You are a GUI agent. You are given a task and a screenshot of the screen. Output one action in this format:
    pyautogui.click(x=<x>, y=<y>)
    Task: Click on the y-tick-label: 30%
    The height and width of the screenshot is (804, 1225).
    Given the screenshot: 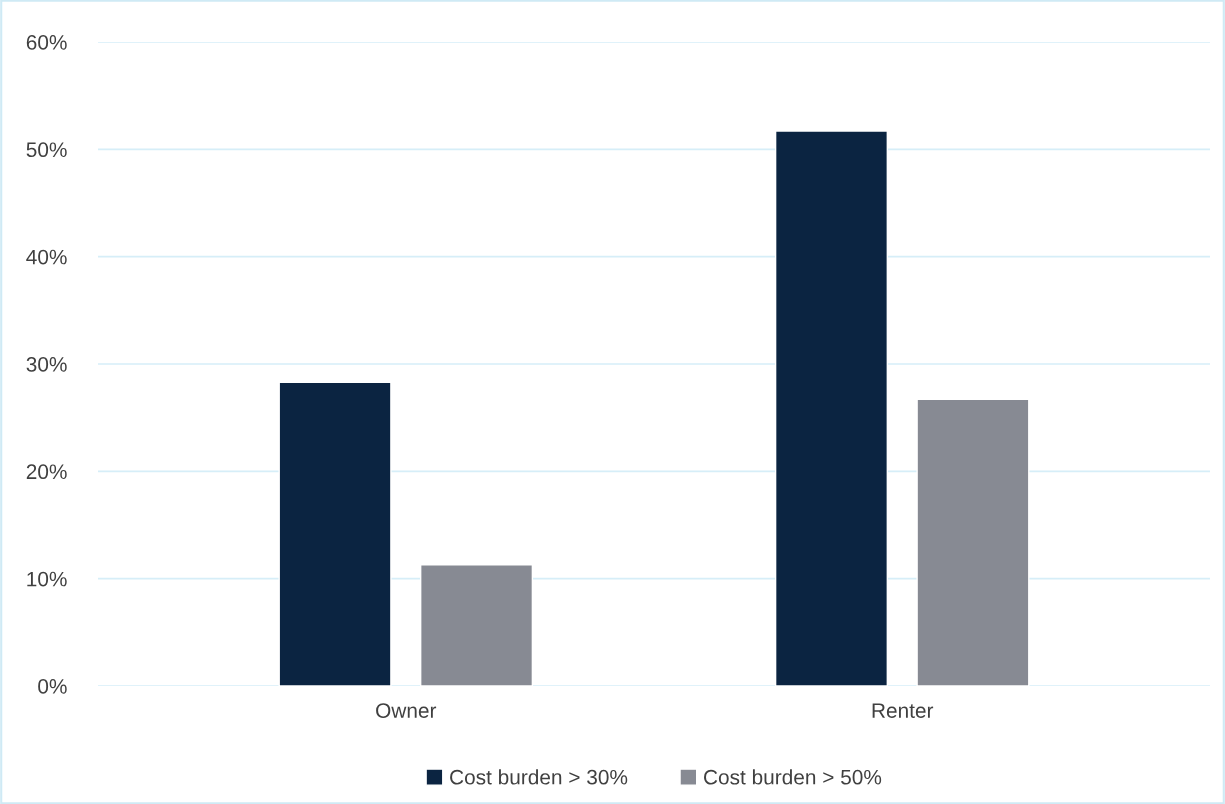 What is the action you would take?
    pyautogui.click(x=46, y=364)
    